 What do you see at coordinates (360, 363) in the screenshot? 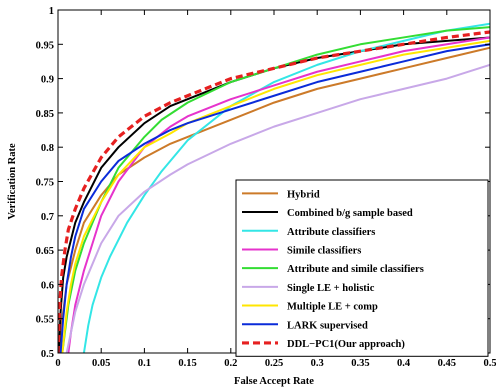
I see `x-tick-label: 0.35` at bounding box center [360, 363].